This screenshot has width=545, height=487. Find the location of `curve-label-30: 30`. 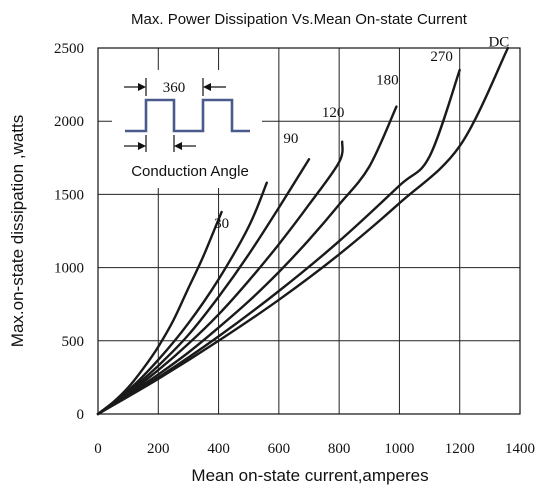

curve-label-30: 30 is located at coordinates (221, 224).